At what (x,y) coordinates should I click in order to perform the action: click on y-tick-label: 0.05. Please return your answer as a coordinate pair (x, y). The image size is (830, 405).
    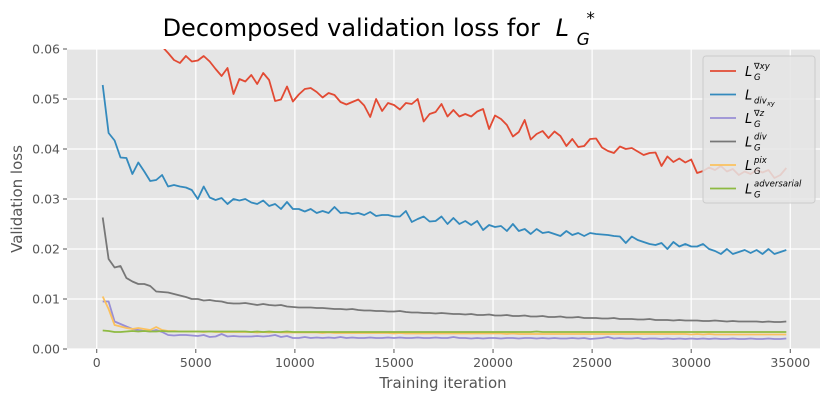
    Looking at the image, I should click on (46, 99).